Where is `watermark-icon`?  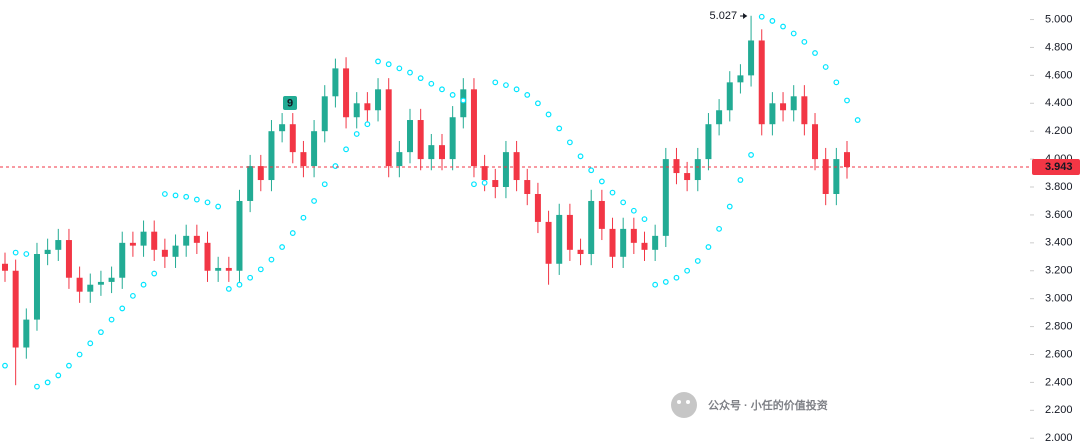
watermark-icon is located at coordinates (684, 405).